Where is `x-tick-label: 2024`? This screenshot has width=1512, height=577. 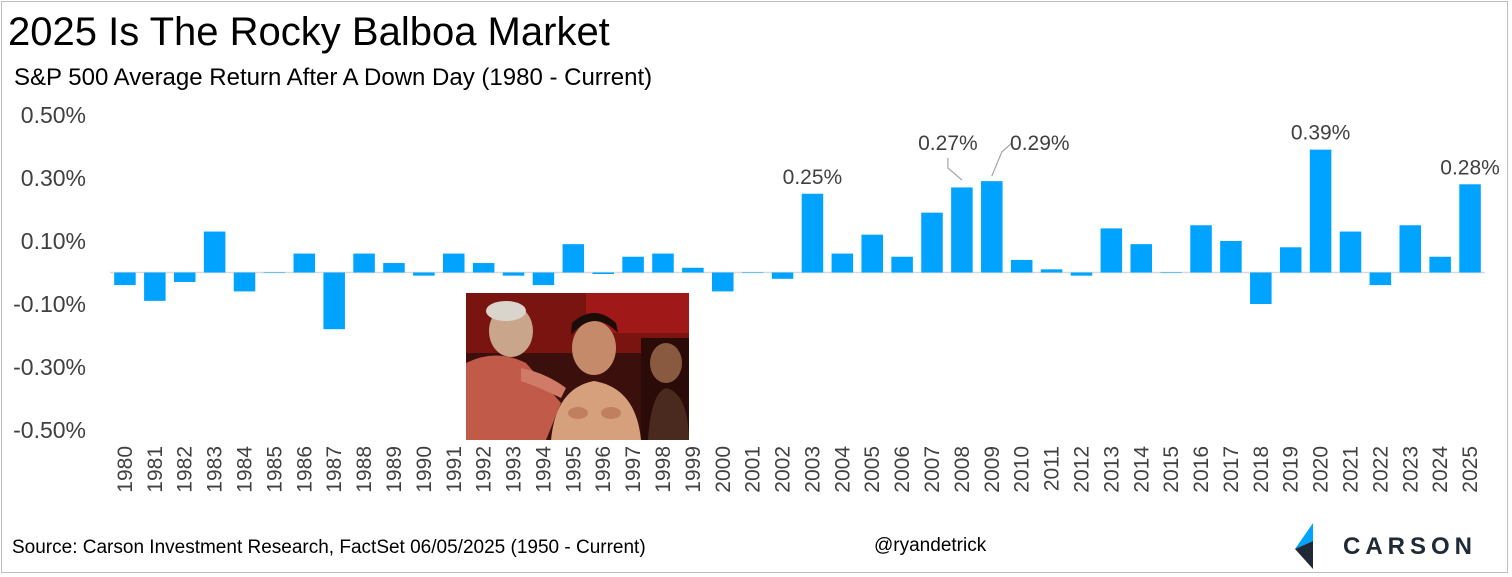 x-tick-label: 2024 is located at coordinates (1440, 469).